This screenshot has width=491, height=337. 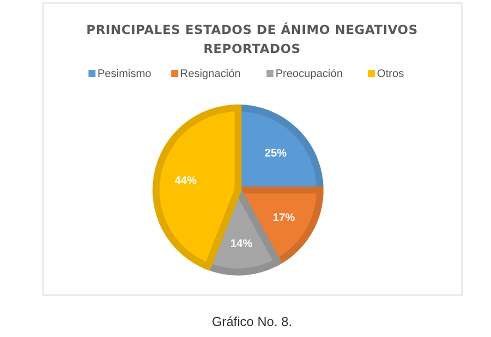 I want to click on chart-title: PRINCIPALES ESTADOS DE ÁNIMO NEGATIVOS REPORTADOS, so click(x=252, y=39).